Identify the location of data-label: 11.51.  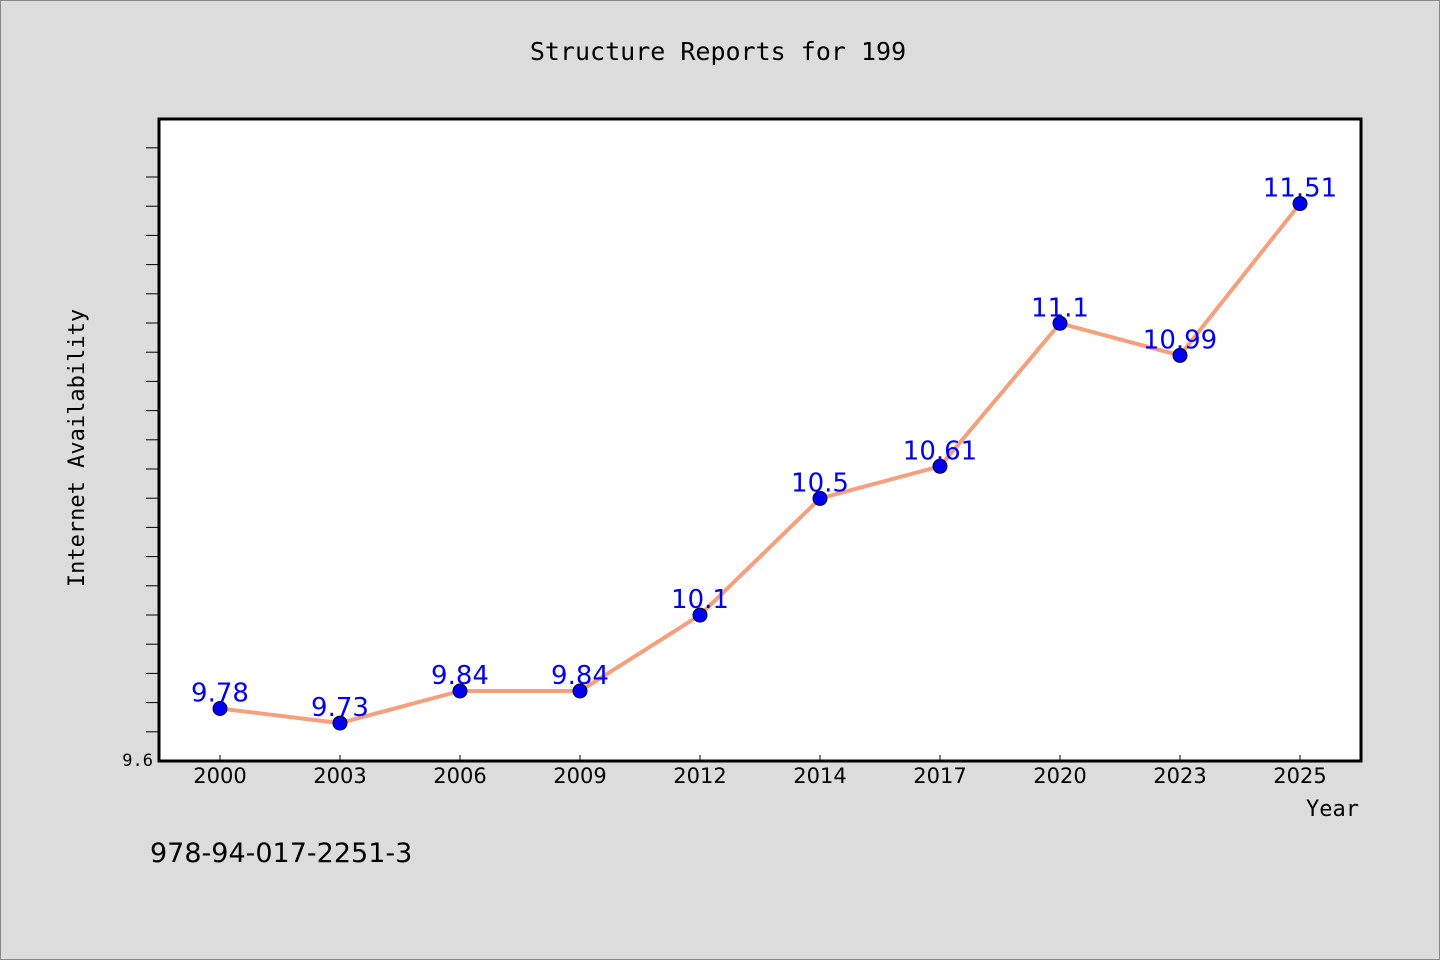
(1300, 189).